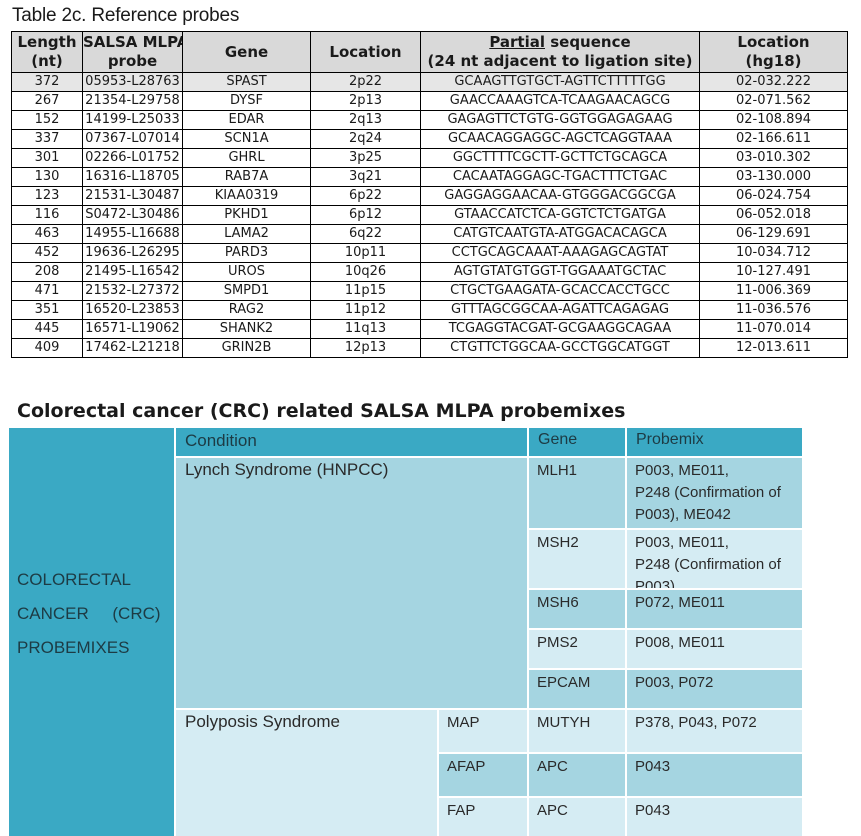 Image resolution: width=861 pixels, height=836 pixels. I want to click on probe-cell: 21532-L27372, so click(132, 291).